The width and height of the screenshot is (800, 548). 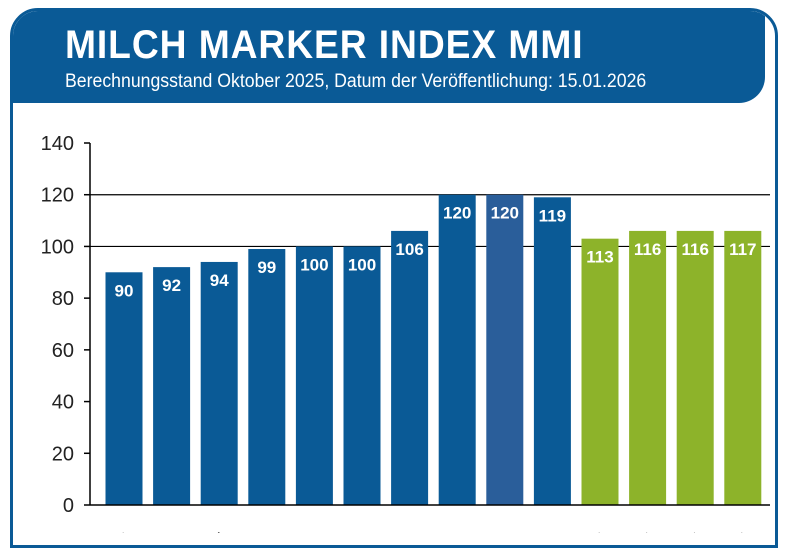 What do you see at coordinates (454, 531) in the screenshot?
I see `x-tick-label: 22` at bounding box center [454, 531].